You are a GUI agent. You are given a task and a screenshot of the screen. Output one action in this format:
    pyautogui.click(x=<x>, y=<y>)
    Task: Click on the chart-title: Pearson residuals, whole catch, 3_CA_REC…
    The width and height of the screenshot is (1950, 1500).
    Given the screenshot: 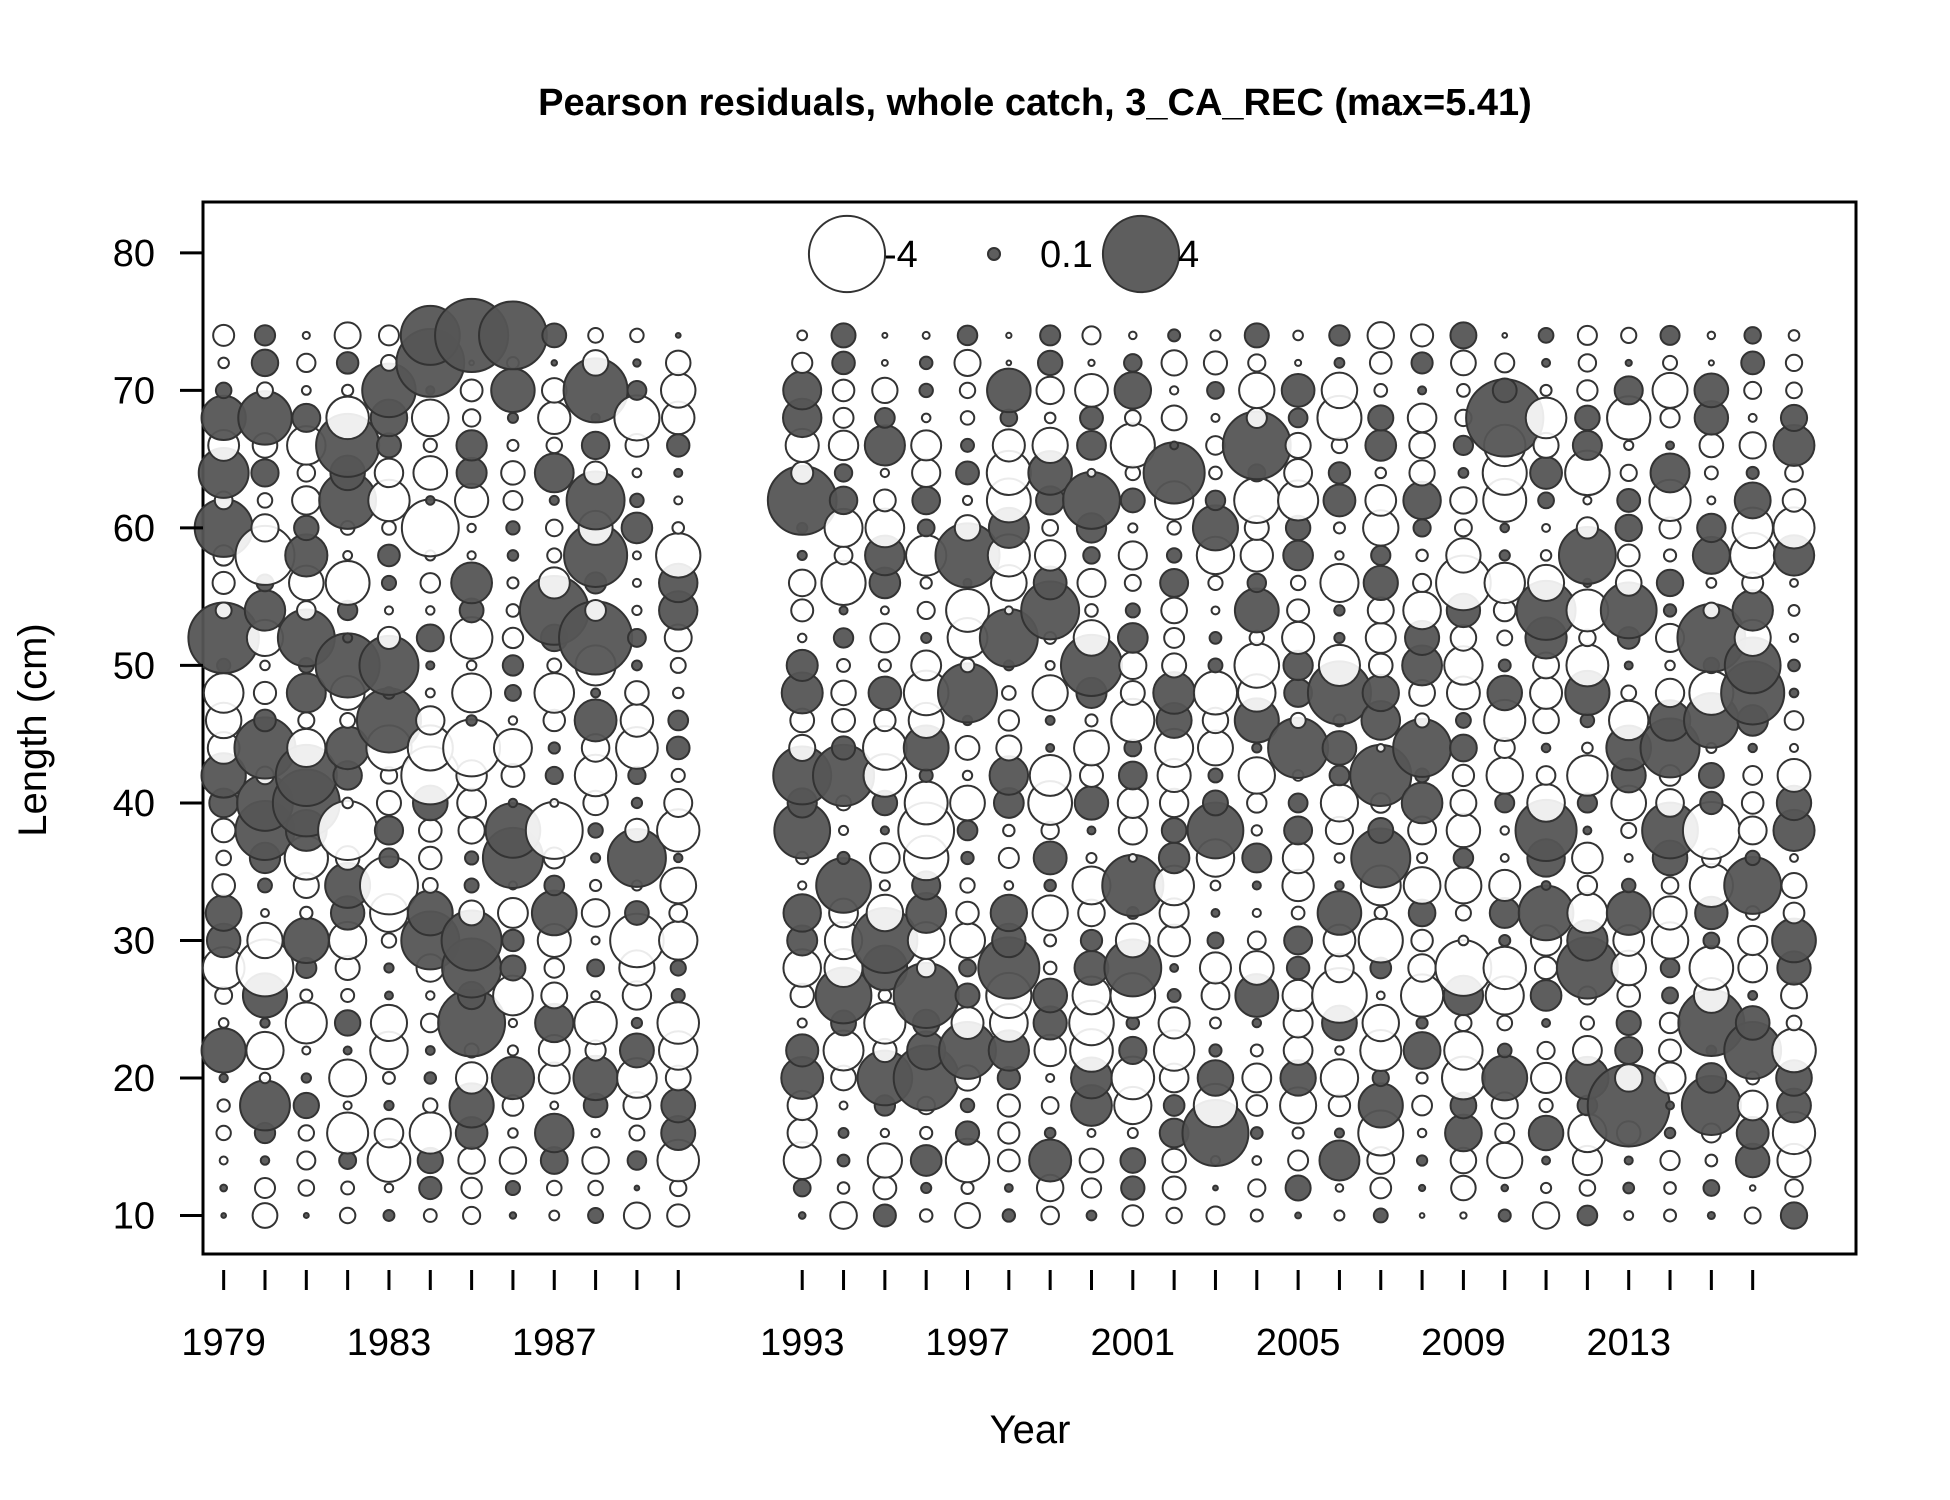 What is the action you would take?
    pyautogui.click(x=1035, y=103)
    